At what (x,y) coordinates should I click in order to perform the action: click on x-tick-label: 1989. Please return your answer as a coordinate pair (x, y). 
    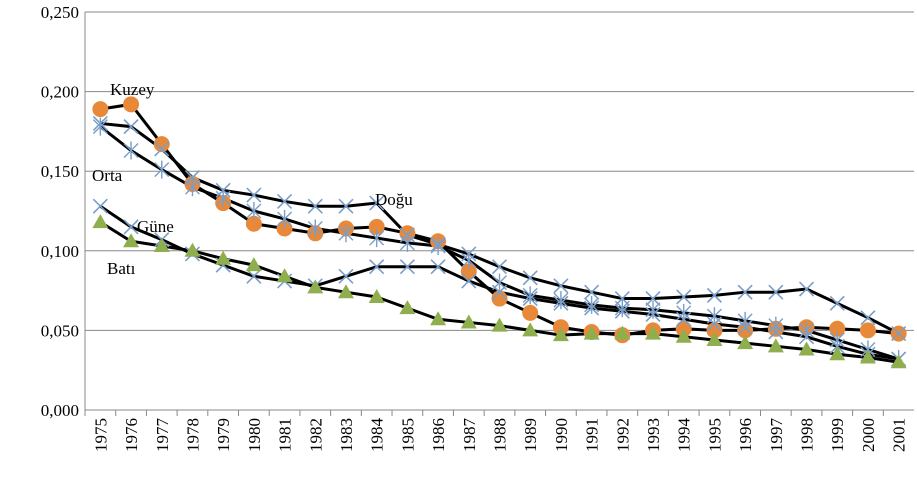
    Looking at the image, I should click on (530, 435).